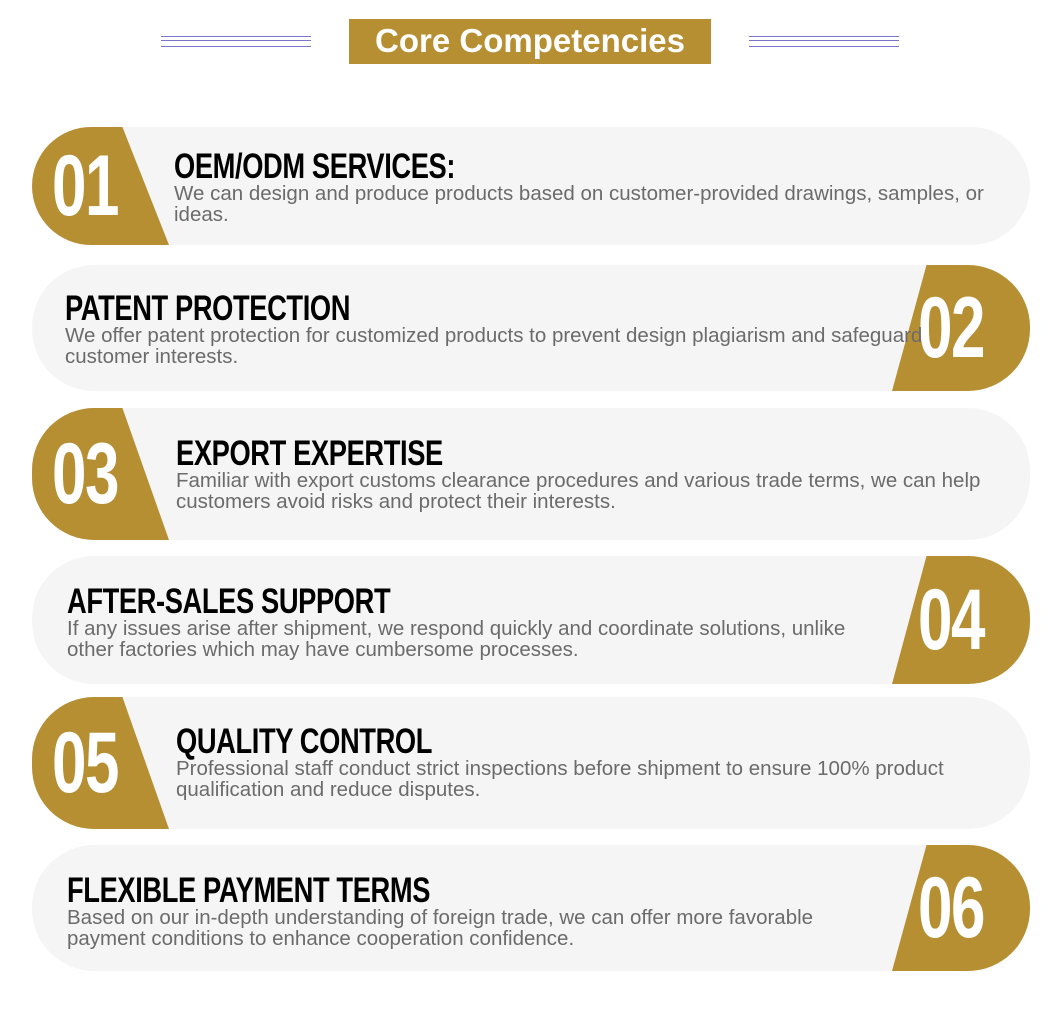 This screenshot has height=1027, width=1060. I want to click on number-badge: 01, so click(100, 186).